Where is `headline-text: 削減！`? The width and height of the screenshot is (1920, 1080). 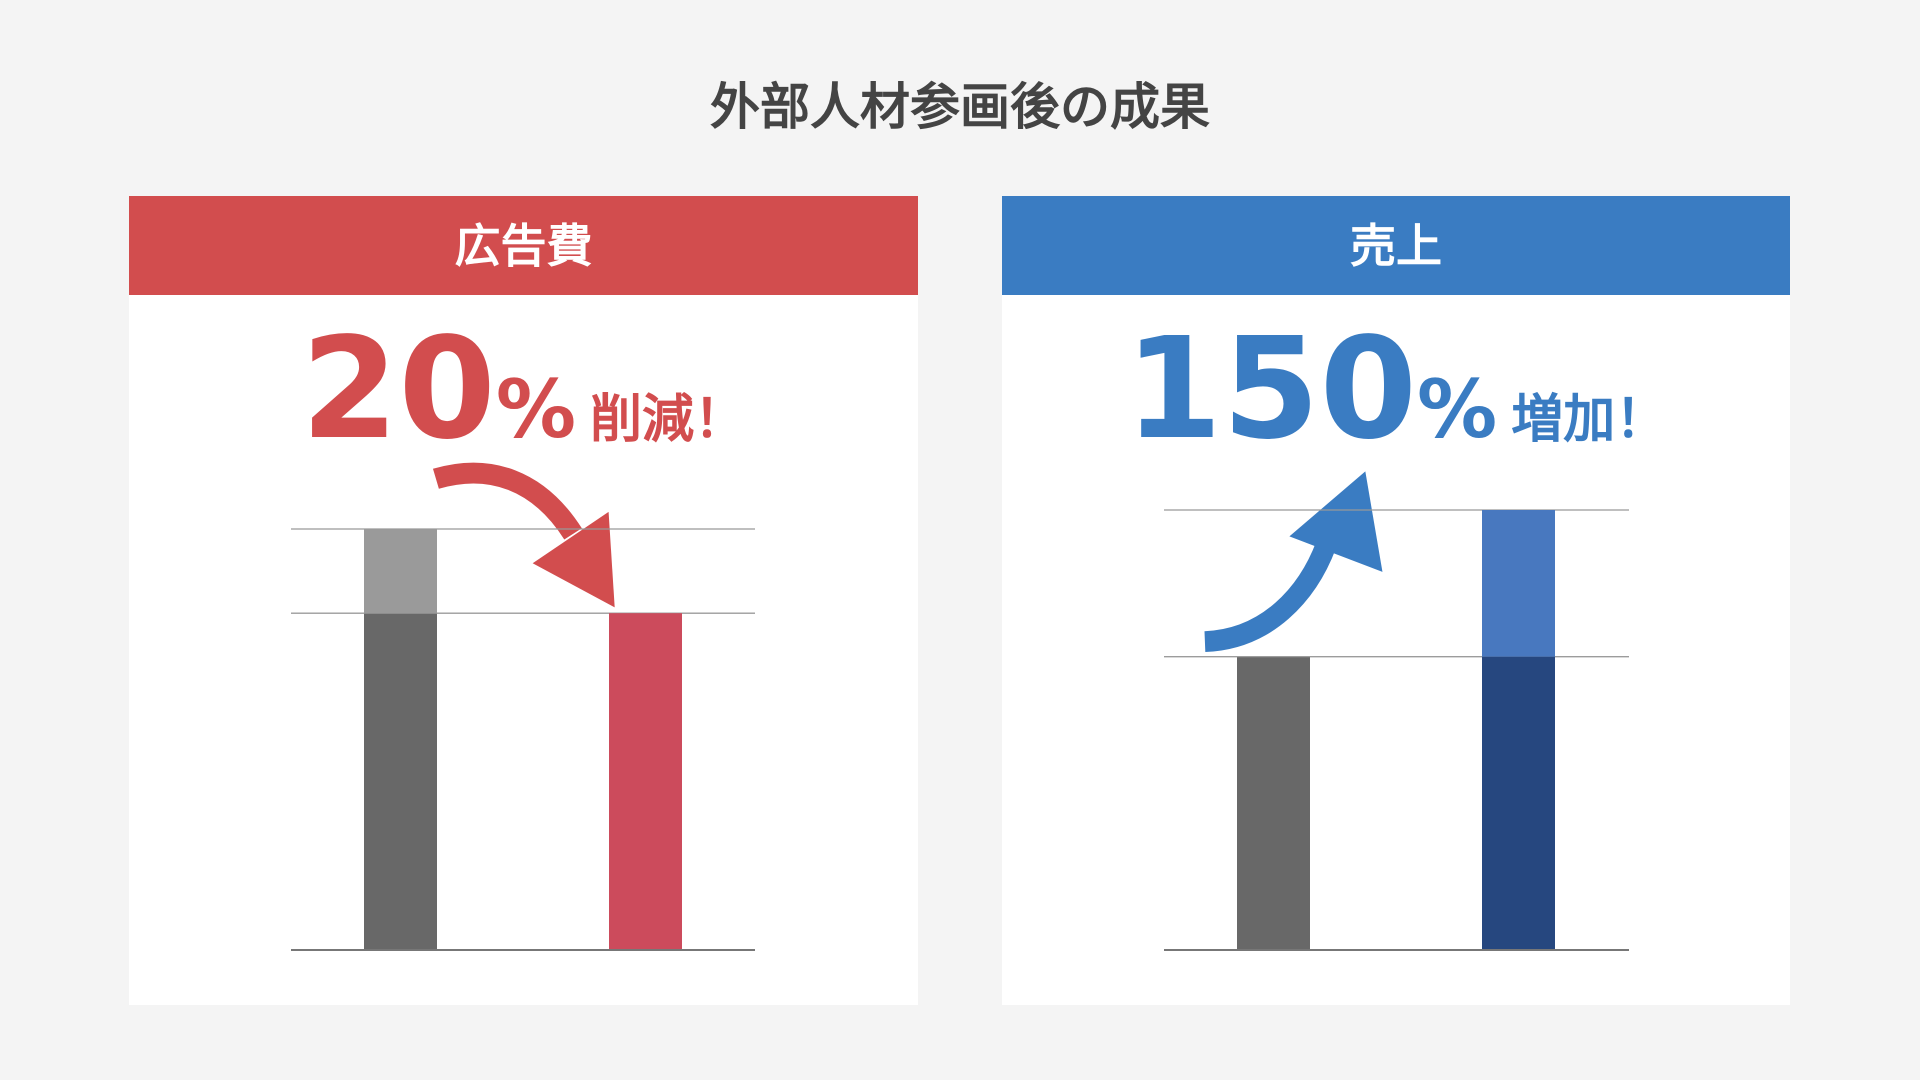
headline-text: 削減！ is located at coordinates (668, 420).